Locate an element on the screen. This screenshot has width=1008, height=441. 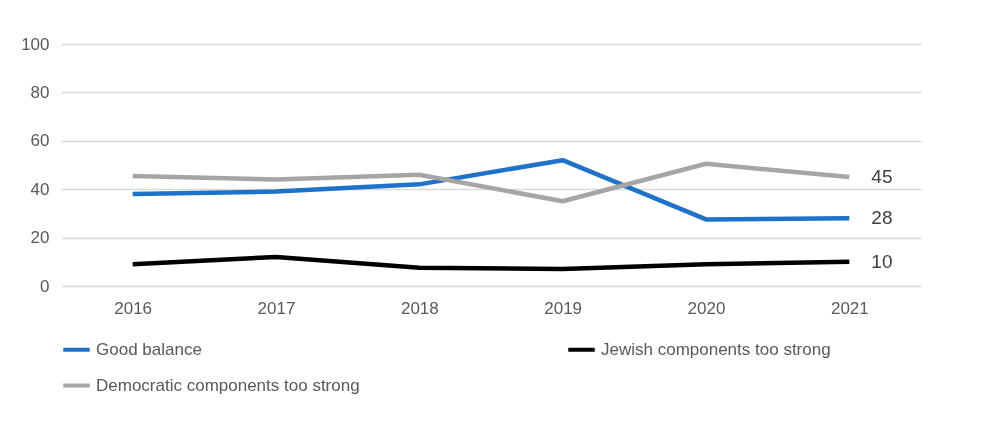
x-tick-label: 2018 is located at coordinates (419, 308).